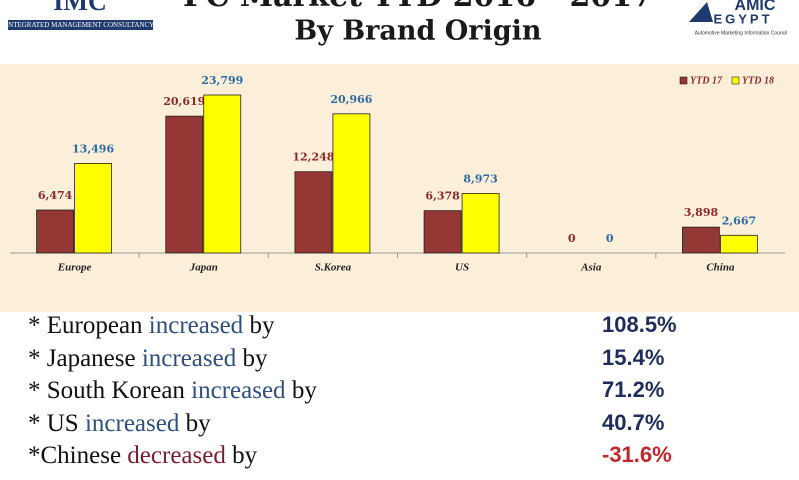 This screenshot has width=799, height=480. I want to click on data-label: 12,248, so click(313, 157).